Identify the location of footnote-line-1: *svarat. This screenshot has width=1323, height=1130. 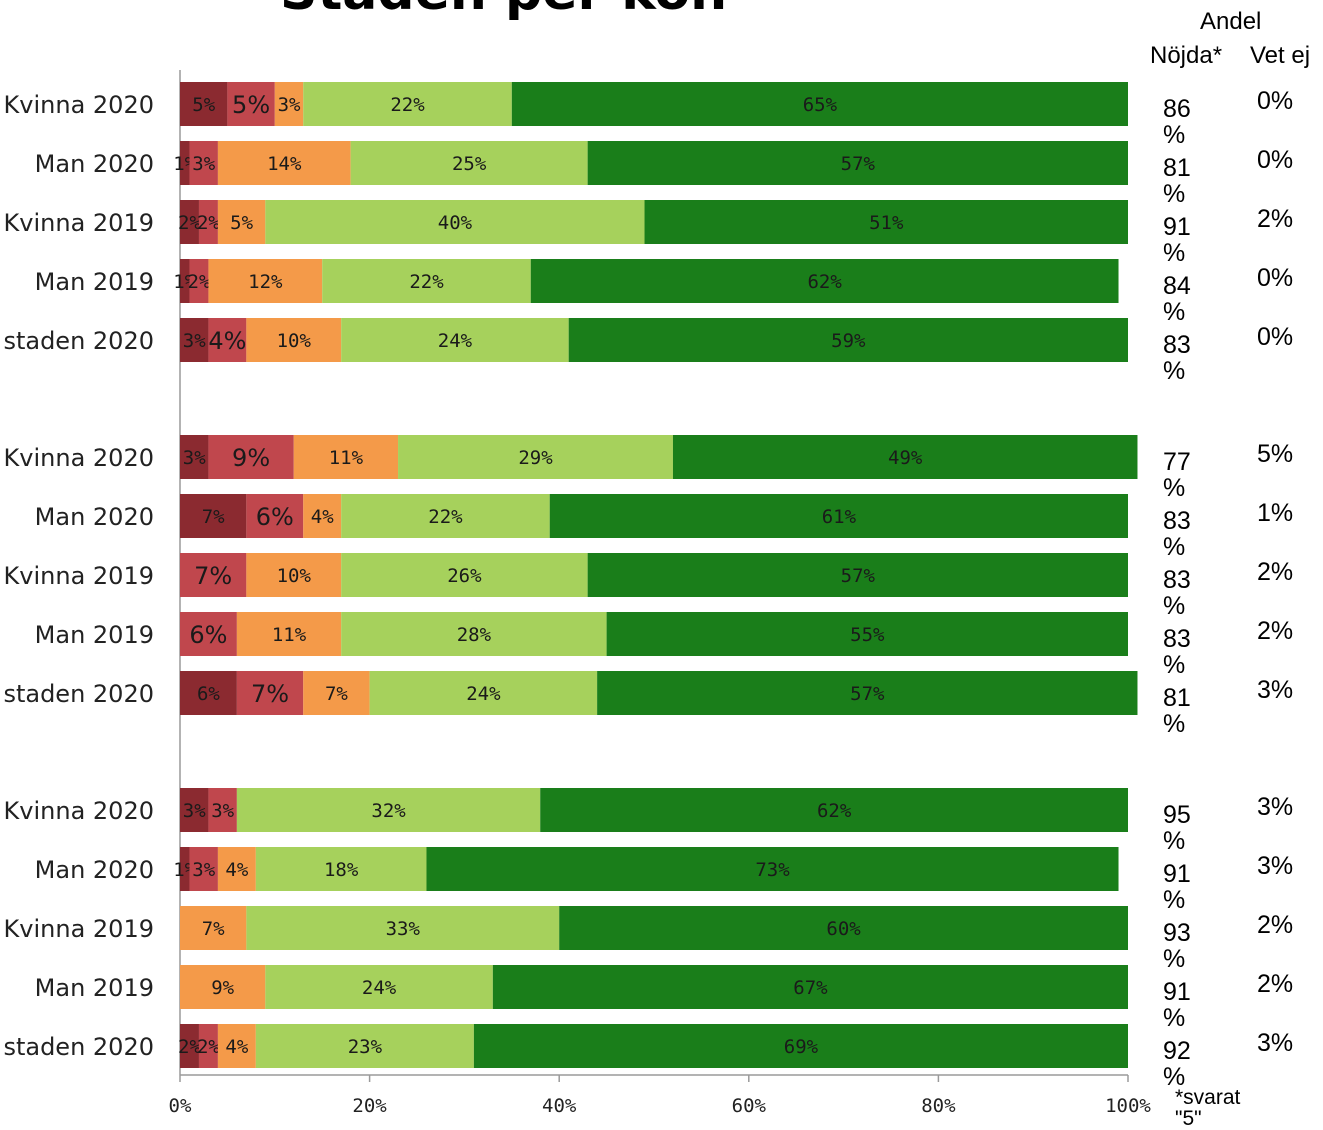
(1207, 1098).